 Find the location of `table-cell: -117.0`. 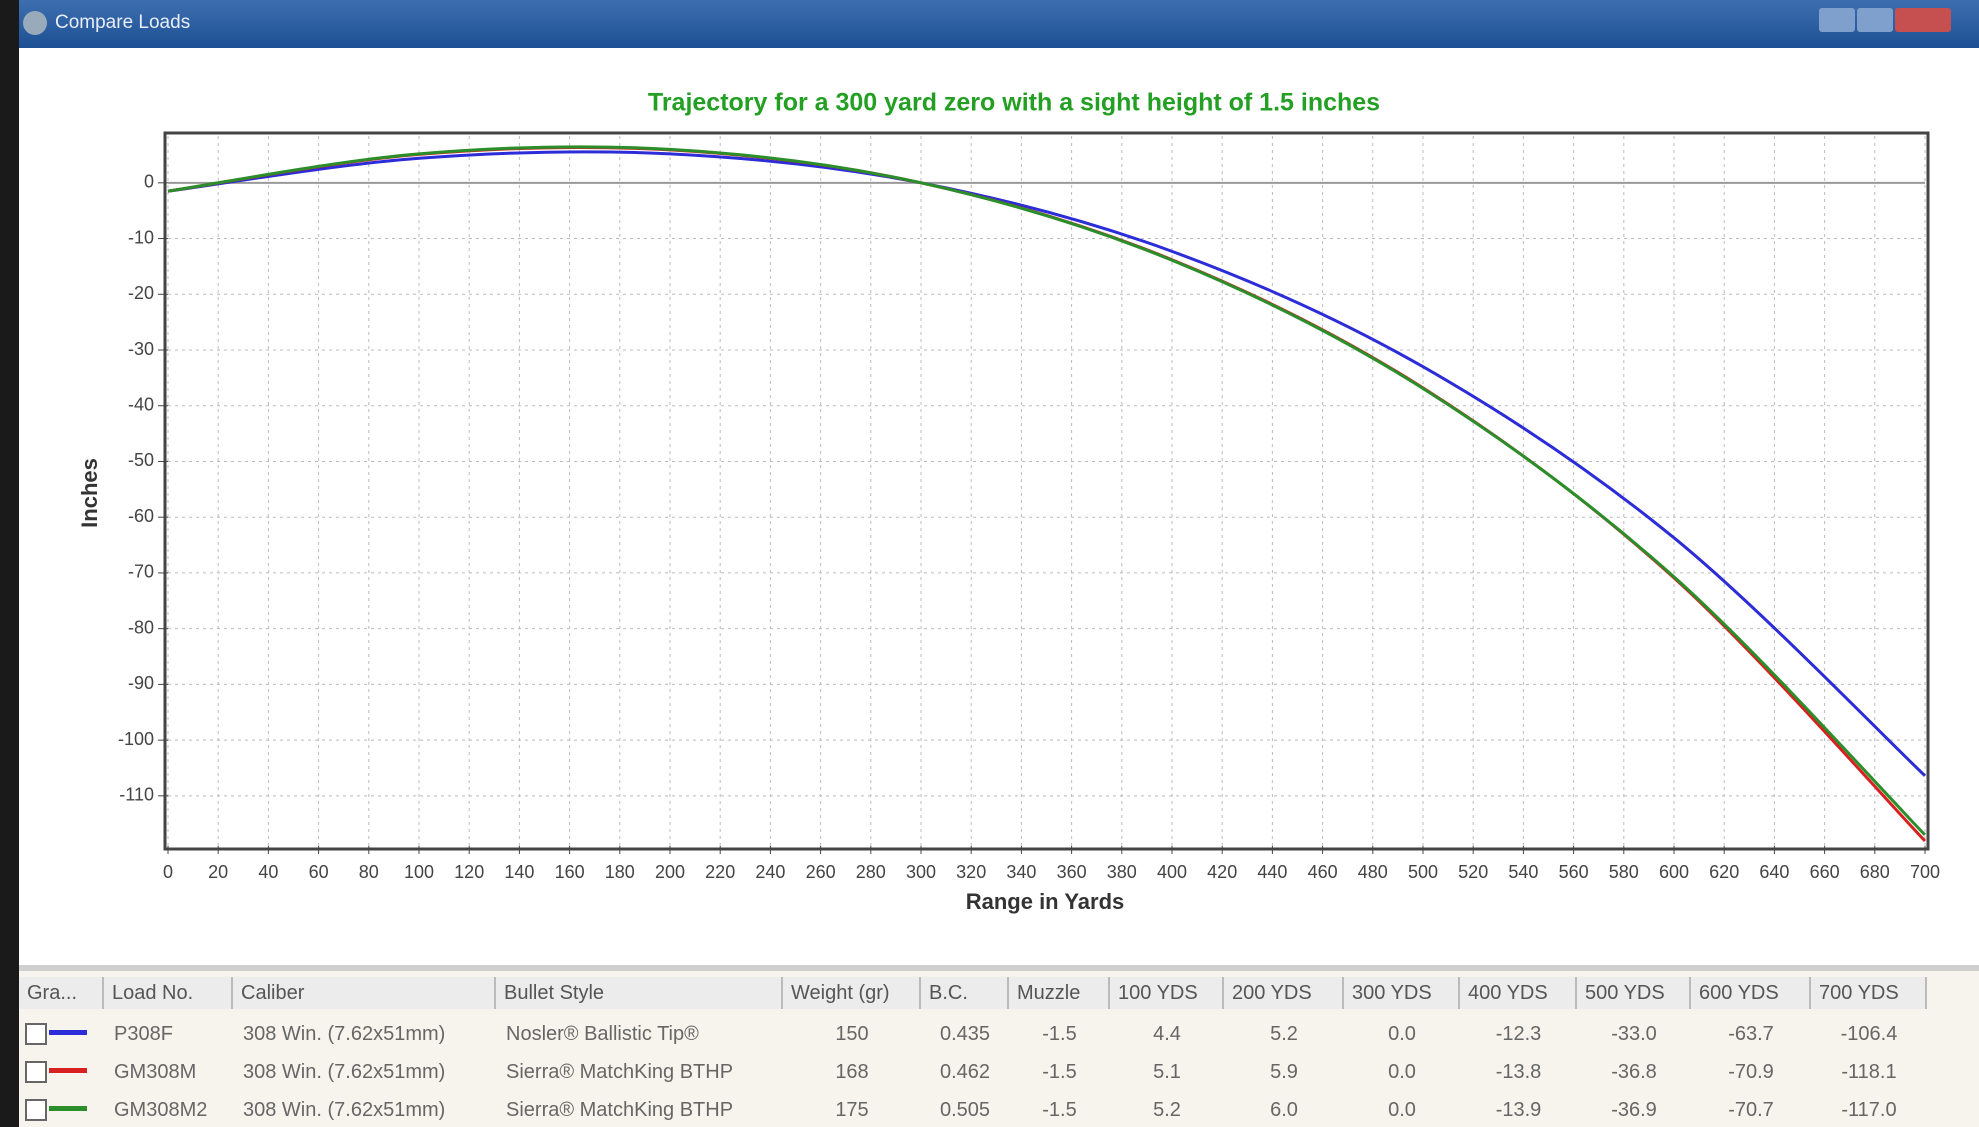

table-cell: -117.0 is located at coordinates (1869, 1110).